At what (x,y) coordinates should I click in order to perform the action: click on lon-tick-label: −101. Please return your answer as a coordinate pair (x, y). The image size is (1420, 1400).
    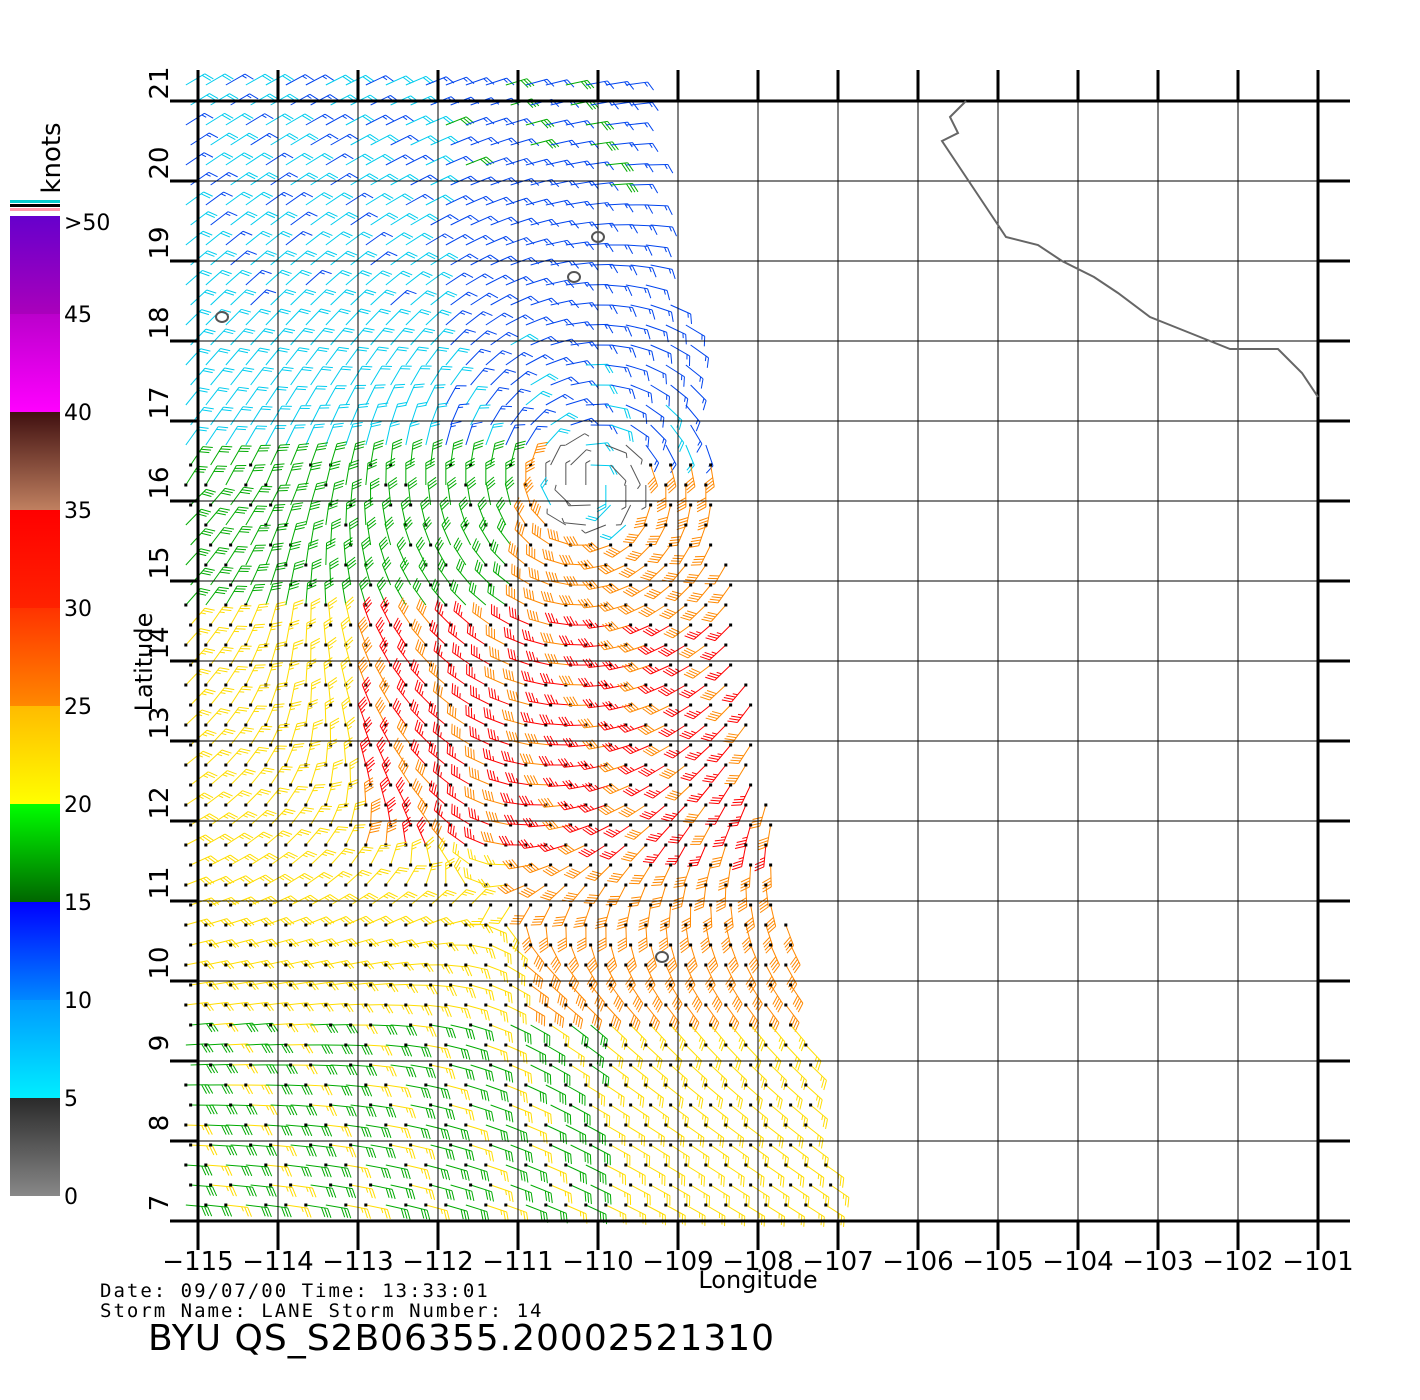
    Looking at the image, I should click on (1317, 1262).